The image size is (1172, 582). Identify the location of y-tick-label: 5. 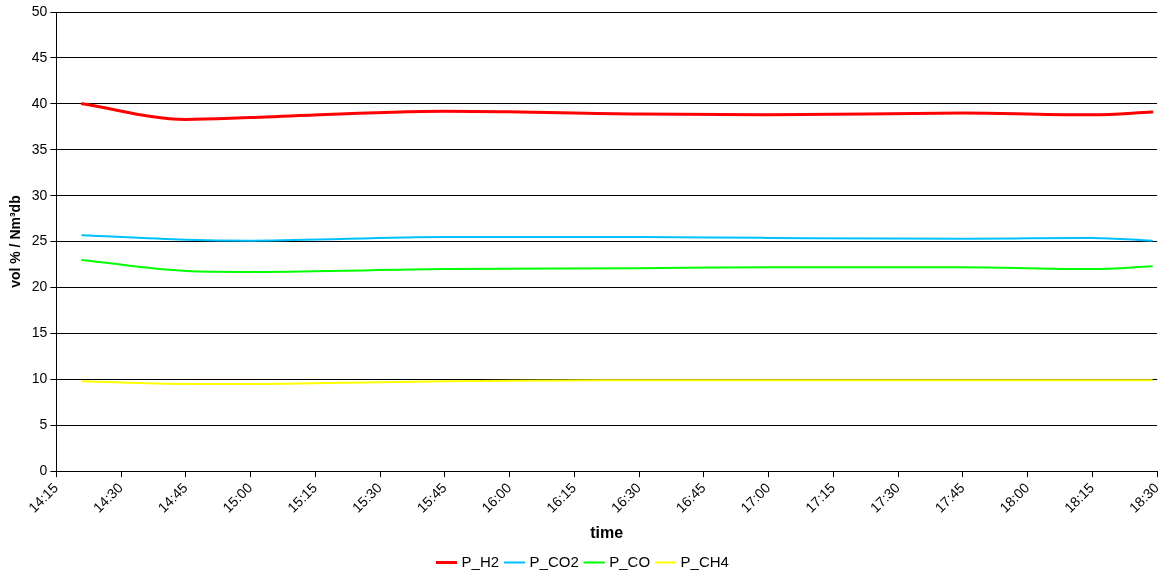
(43, 424).